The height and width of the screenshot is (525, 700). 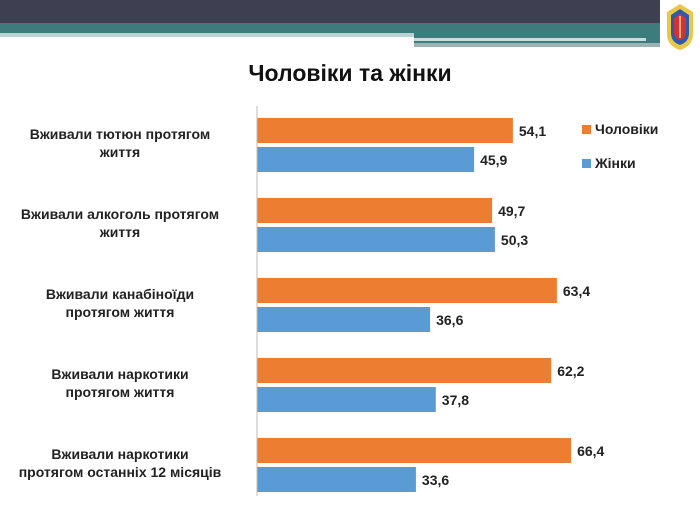 I want to click on data-label-women: 50,3, so click(x=514, y=240).